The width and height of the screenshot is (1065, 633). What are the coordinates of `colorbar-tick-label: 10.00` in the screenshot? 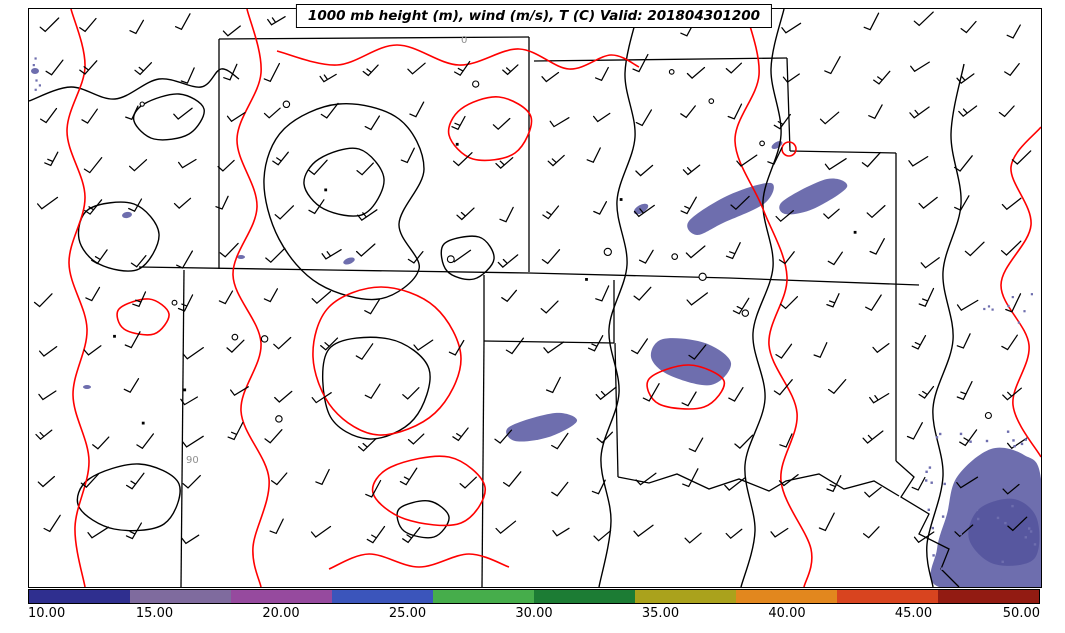 It's located at (47, 613).